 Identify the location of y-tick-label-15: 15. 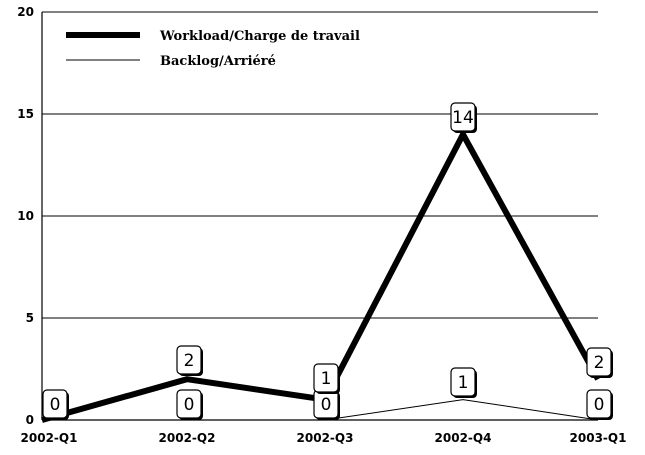
(25, 114).